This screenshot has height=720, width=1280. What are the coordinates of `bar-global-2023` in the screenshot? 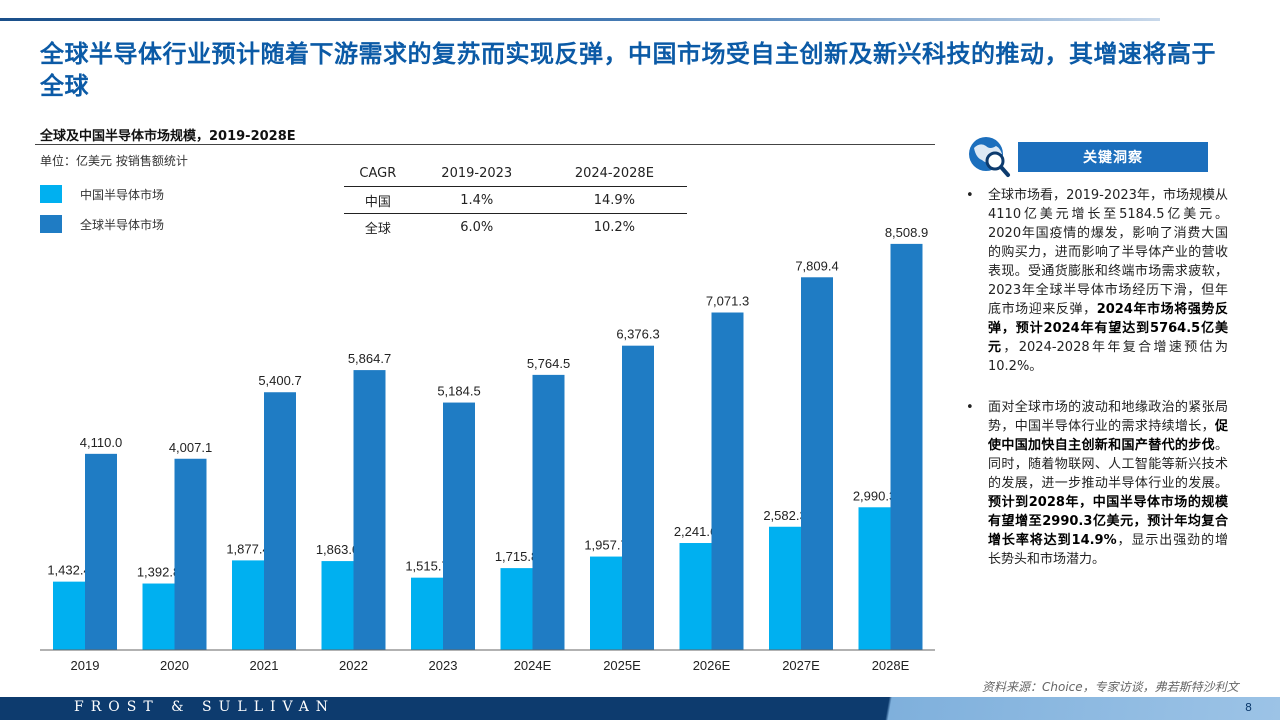 It's located at (459, 526).